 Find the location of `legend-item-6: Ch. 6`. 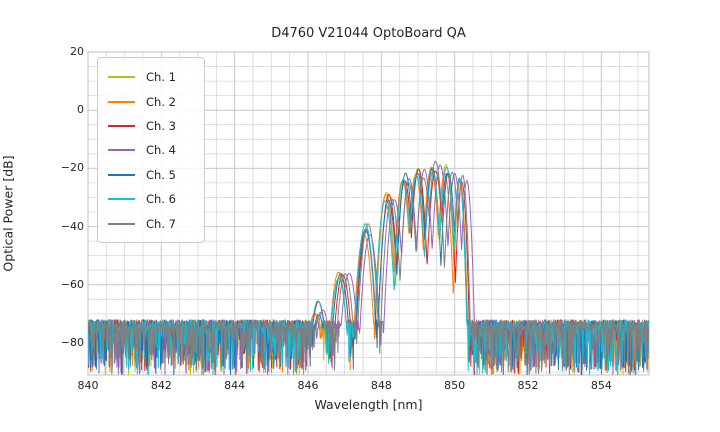

legend-item-6: Ch. 6 is located at coordinates (151, 199).